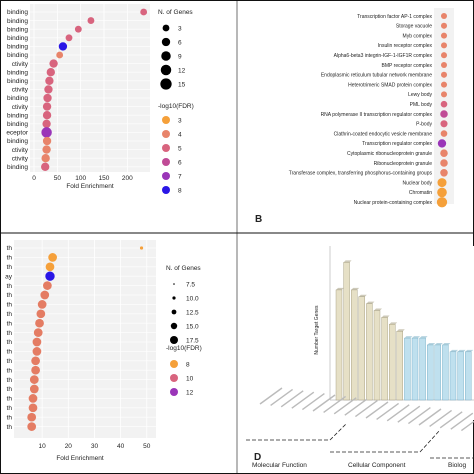 Image resolution: width=474 pixels, height=474 pixels. What do you see at coordinates (104, 178) in the screenshot?
I see `panel-a-x-tick-label: 150` at bounding box center [104, 178].